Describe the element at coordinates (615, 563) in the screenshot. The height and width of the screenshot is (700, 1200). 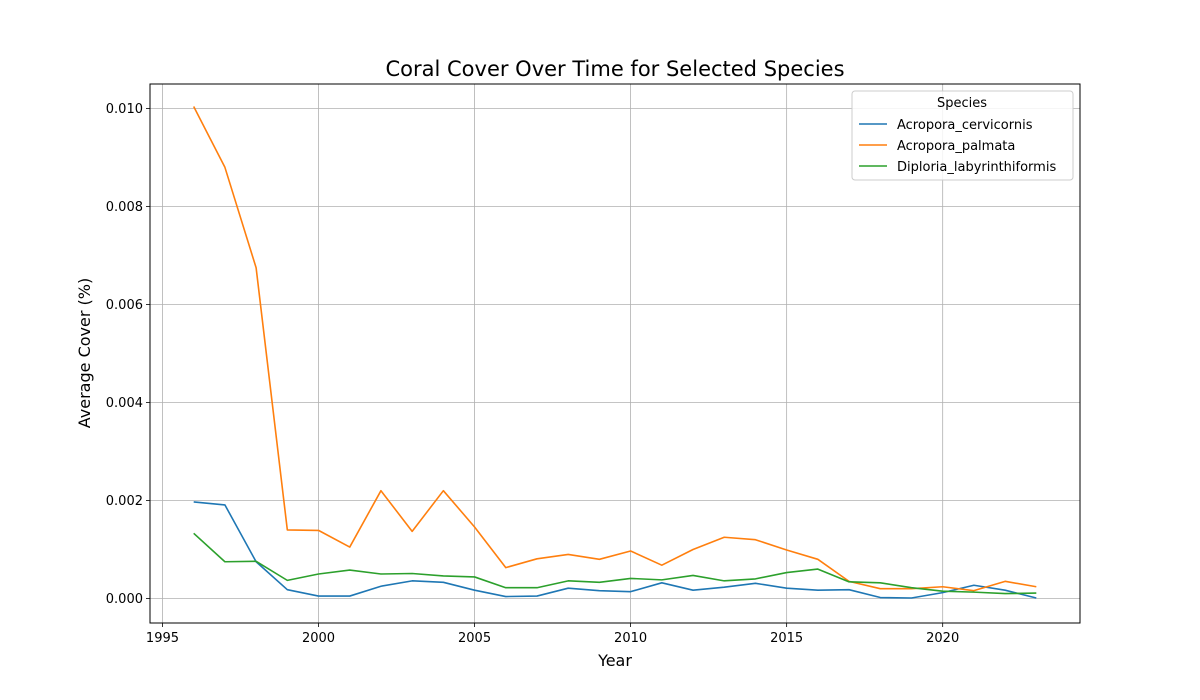
I see `series-line-diploria-labyrinthiformis` at that location.